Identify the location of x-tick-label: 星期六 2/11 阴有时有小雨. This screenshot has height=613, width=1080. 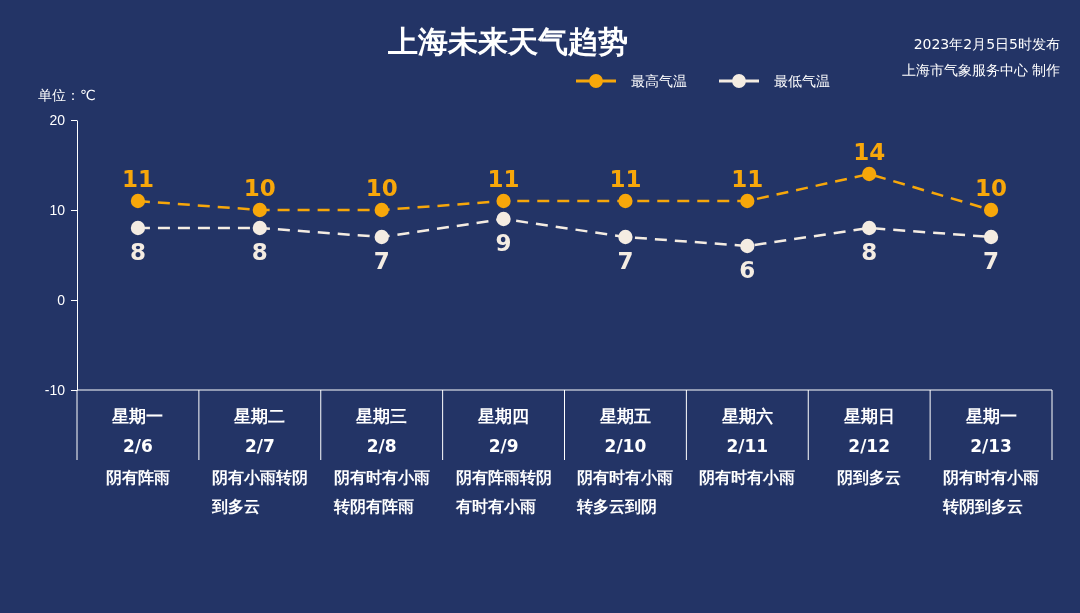
(747, 446).